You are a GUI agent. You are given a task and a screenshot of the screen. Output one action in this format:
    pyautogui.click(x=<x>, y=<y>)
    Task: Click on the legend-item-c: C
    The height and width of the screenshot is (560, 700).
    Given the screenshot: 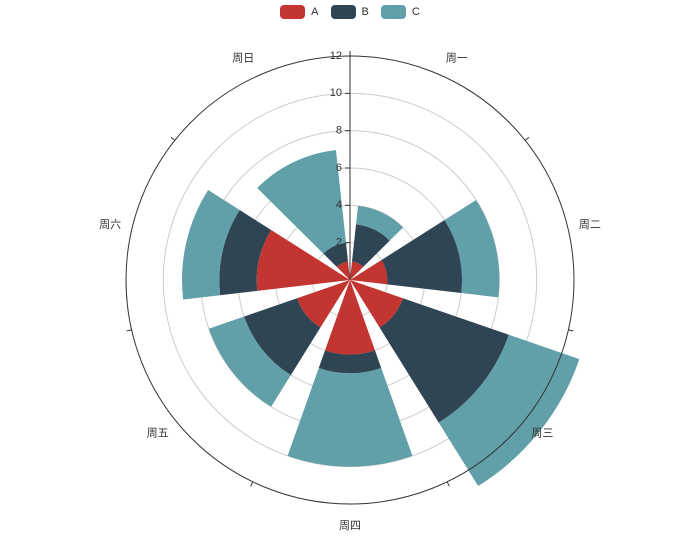 What is the action you would take?
    pyautogui.click(x=400, y=12)
    